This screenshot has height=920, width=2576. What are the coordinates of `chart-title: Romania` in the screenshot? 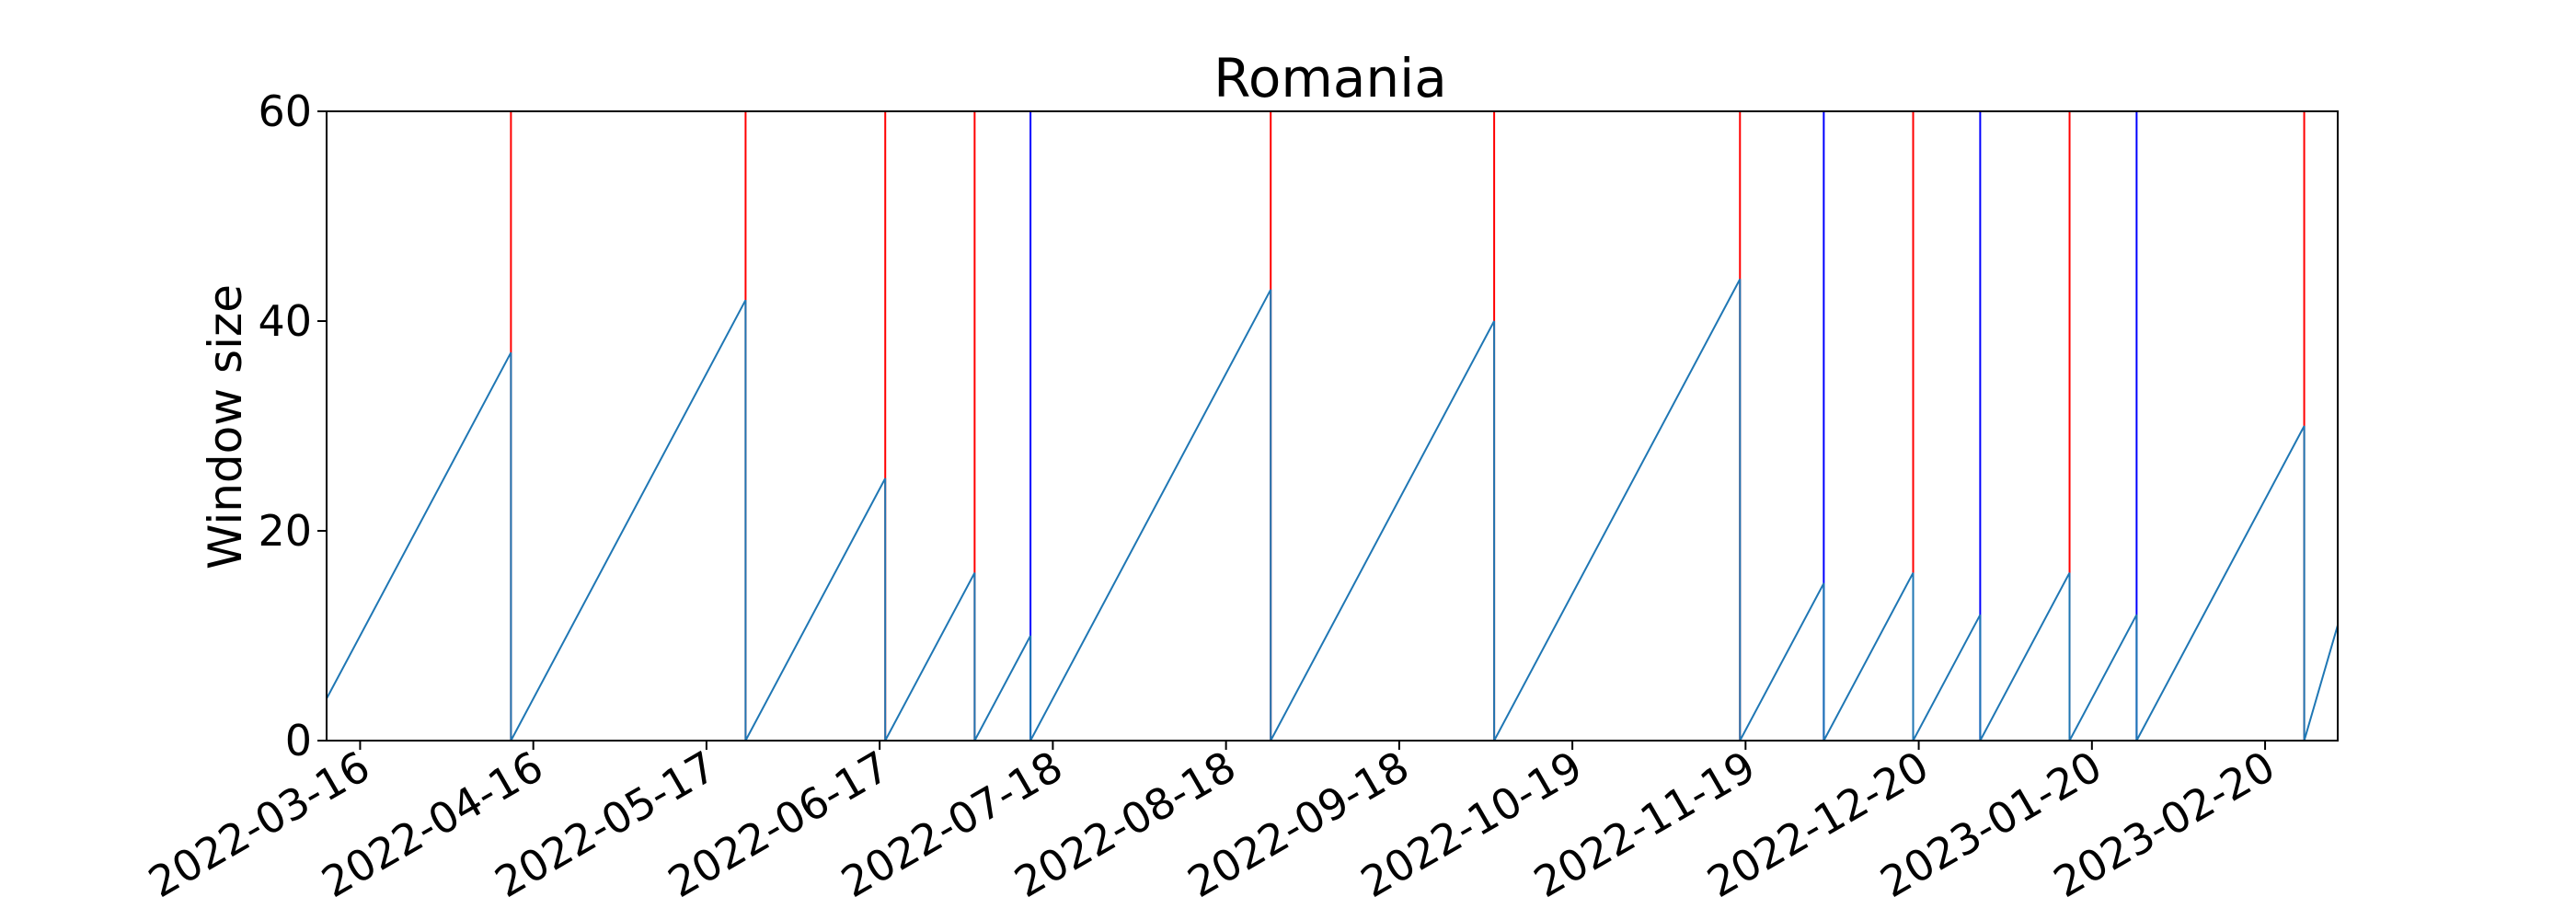 It's located at (1330, 78).